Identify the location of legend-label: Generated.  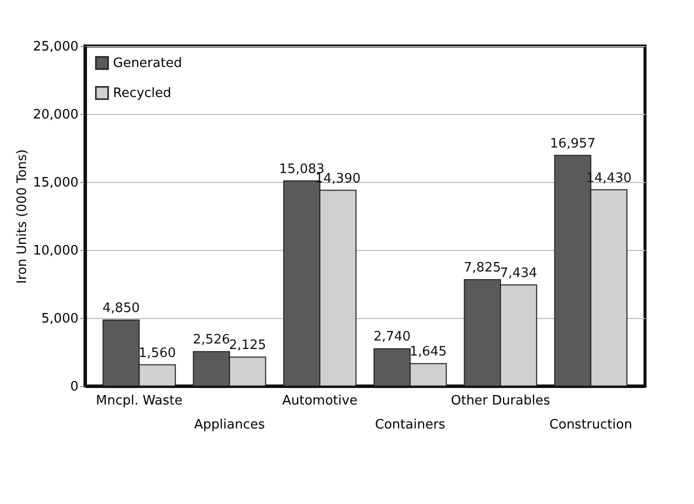
(147, 63).